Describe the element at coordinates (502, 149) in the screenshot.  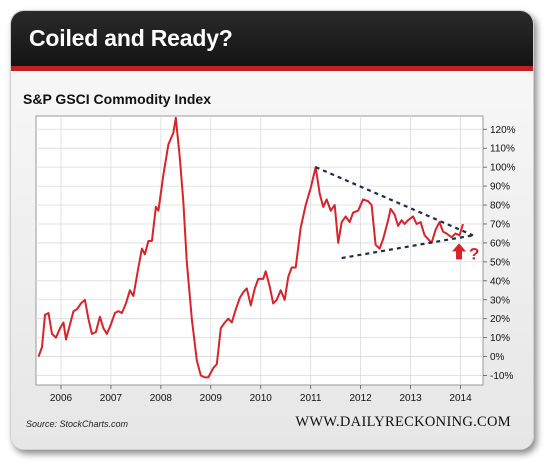
I see `y-tick-label: 110%` at that location.